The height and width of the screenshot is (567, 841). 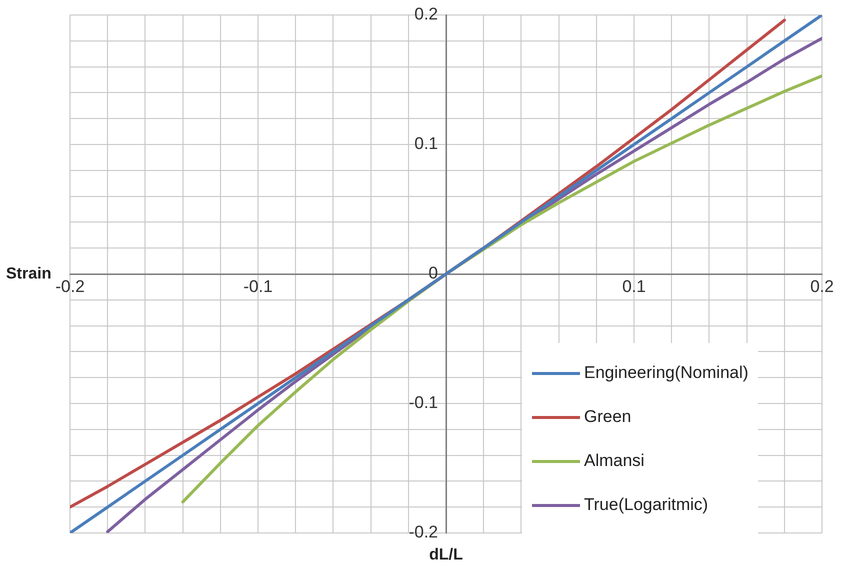 I want to click on legend-label: Engineering(Nominal), so click(x=666, y=373).